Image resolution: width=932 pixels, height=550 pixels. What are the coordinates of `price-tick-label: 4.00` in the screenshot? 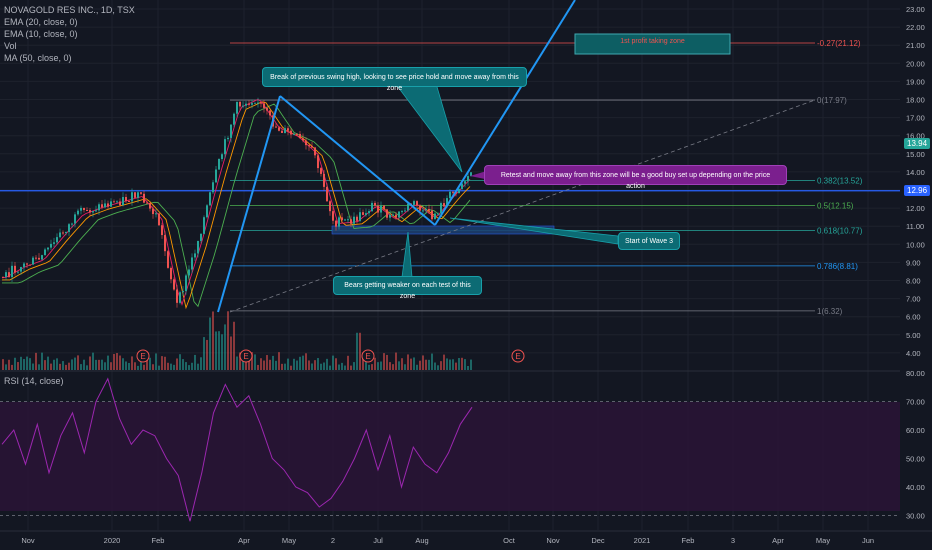 It's located at (913, 353).